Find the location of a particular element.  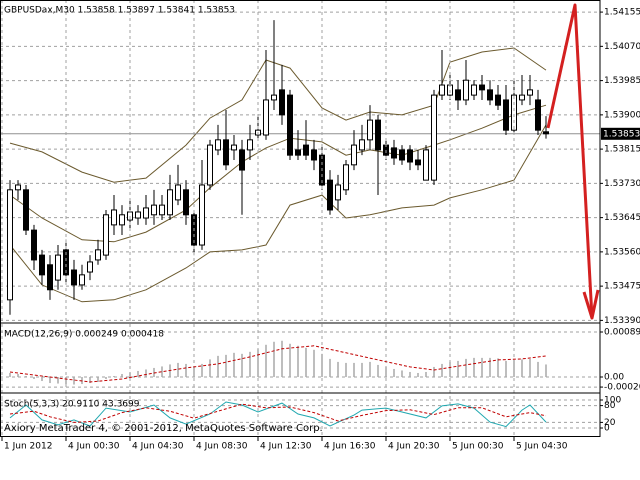

y-tick-label: 1.53475 is located at coordinates (622, 287).